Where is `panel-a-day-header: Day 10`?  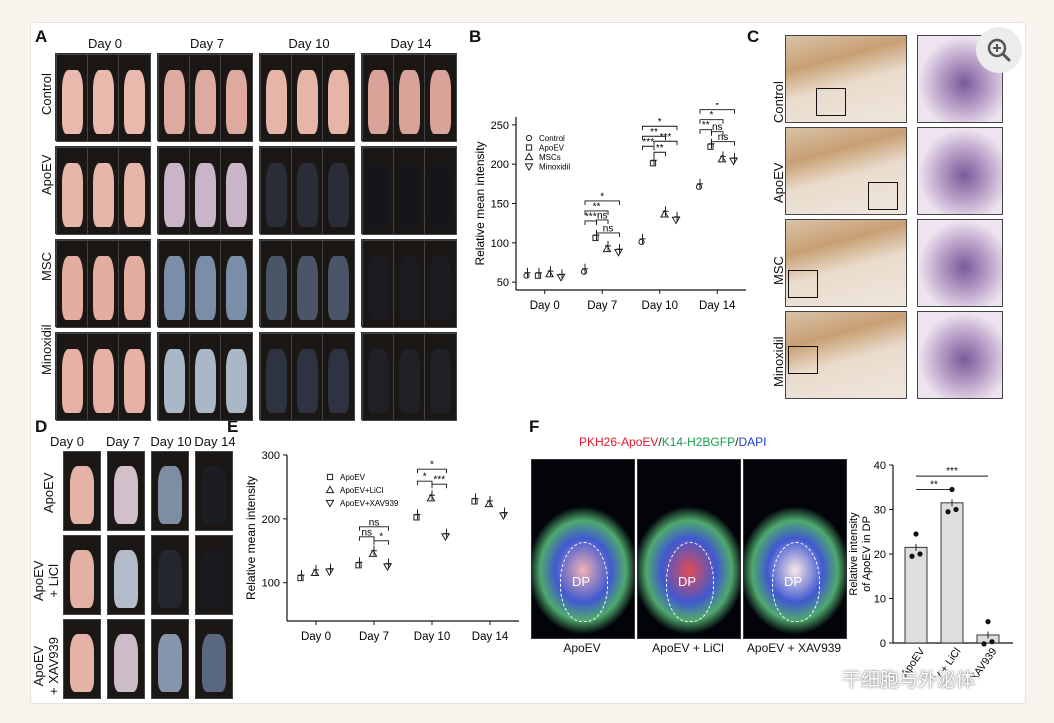 panel-a-day-header: Day 10 is located at coordinates (309, 43).